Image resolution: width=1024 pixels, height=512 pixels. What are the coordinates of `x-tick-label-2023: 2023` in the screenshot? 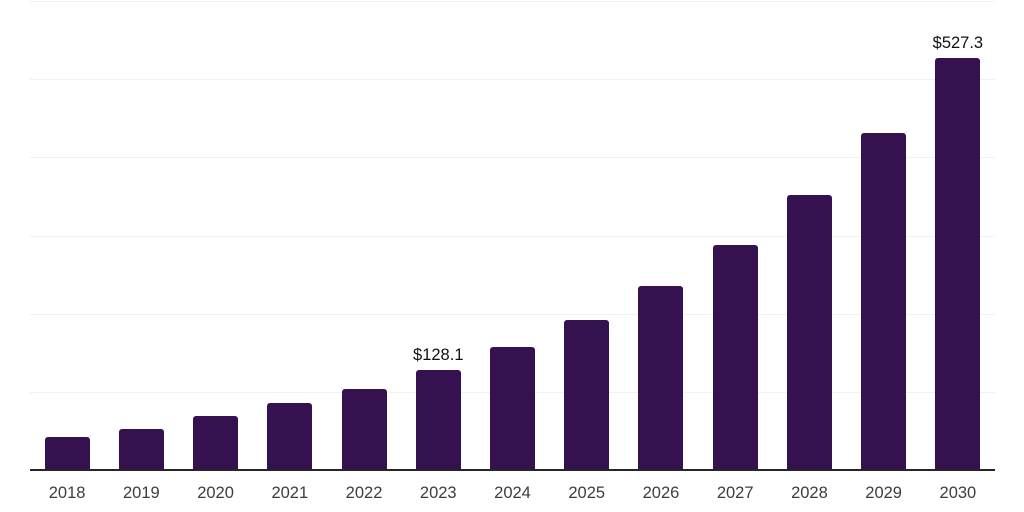 It's located at (438, 493).